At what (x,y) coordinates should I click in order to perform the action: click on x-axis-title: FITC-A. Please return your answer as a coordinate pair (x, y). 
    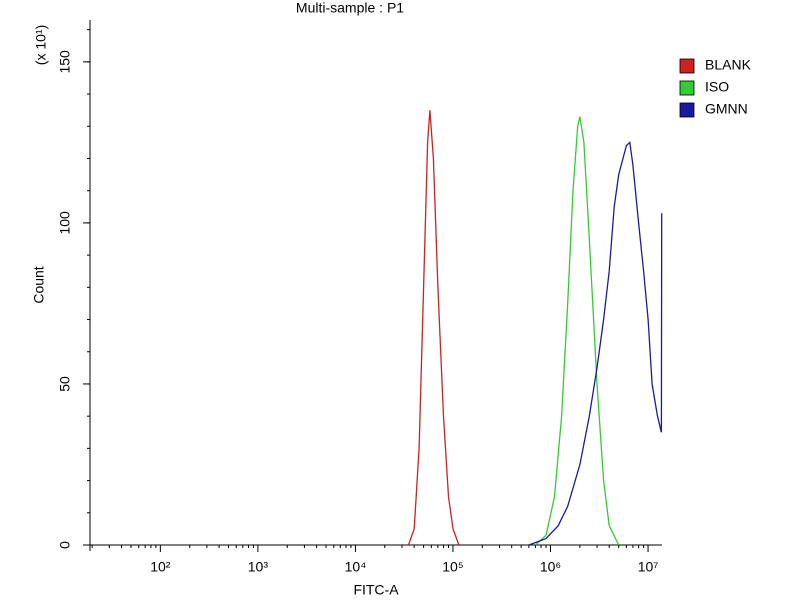
    Looking at the image, I should click on (376, 590).